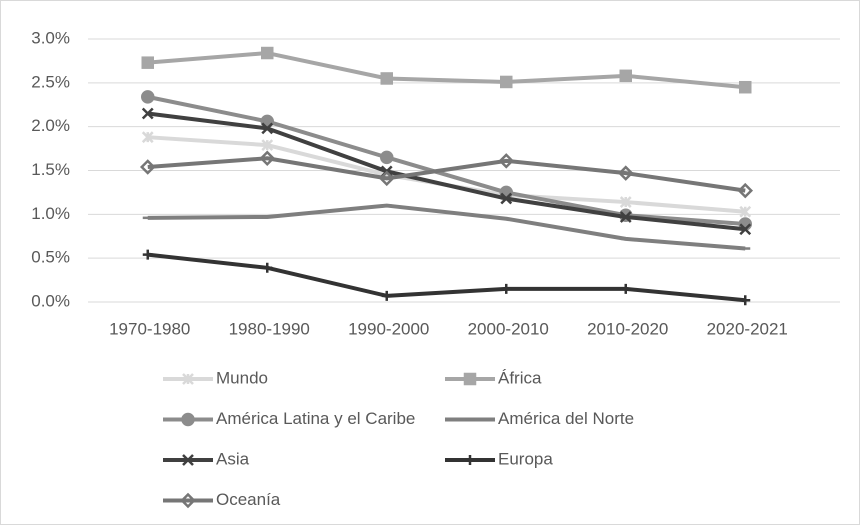 This screenshot has height=531, width=861. I want to click on y-tick-label: 0.5%, so click(50, 257).